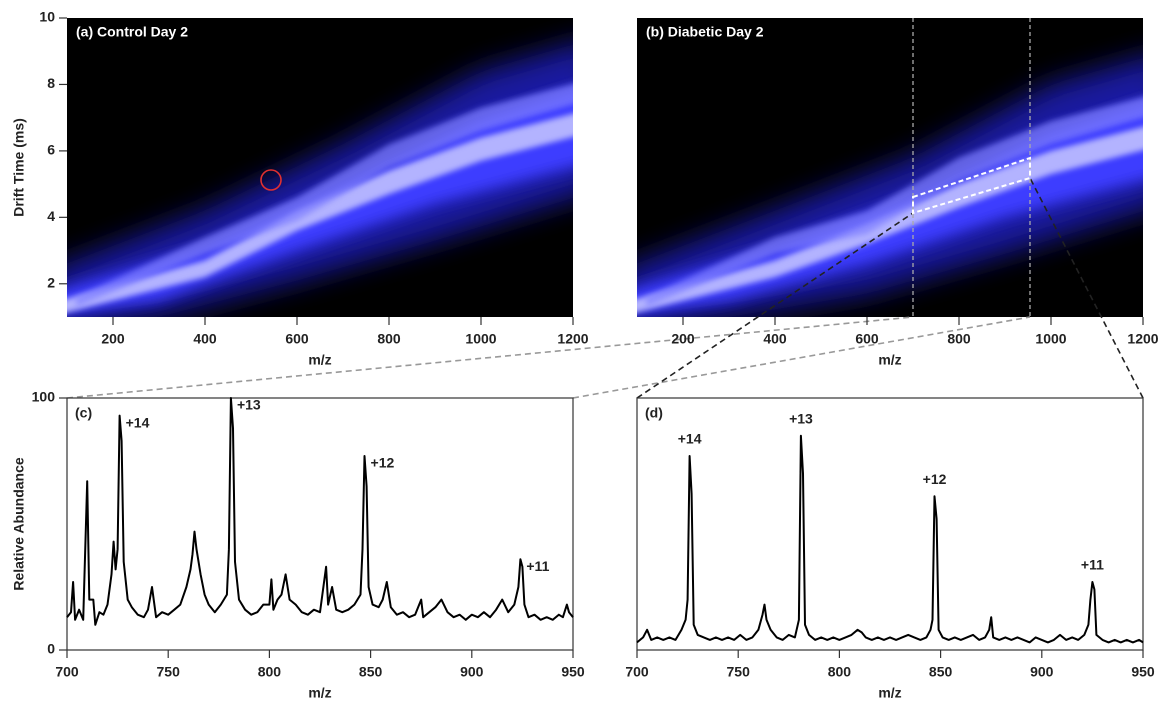  Describe the element at coordinates (44, 397) in the screenshot. I see `y-tick-label: 100` at that location.